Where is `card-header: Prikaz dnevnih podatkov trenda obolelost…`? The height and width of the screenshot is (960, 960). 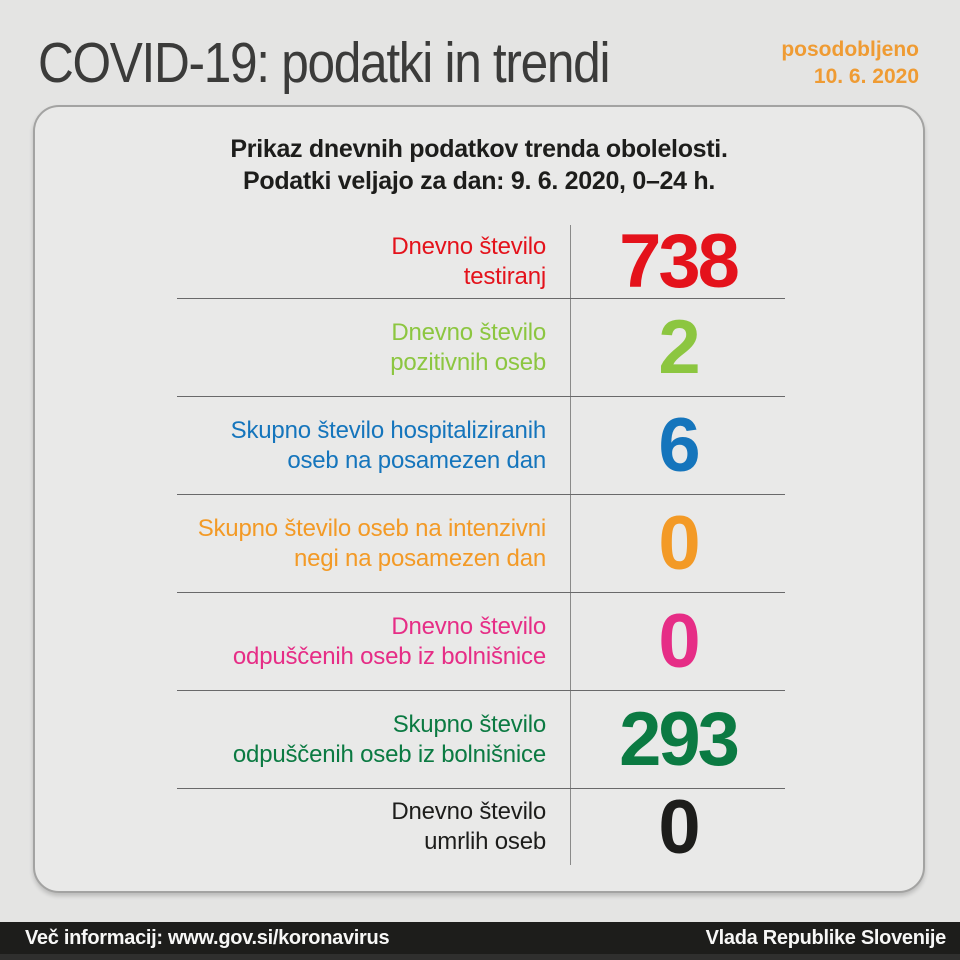 card-header: Prikaz dnevnih podatkov trenda obolelost… is located at coordinates (479, 152).